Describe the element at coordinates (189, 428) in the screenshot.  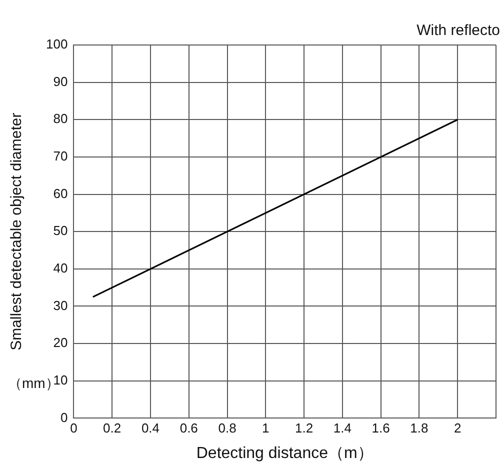
I see `x-tick-label: 0.6` at that location.